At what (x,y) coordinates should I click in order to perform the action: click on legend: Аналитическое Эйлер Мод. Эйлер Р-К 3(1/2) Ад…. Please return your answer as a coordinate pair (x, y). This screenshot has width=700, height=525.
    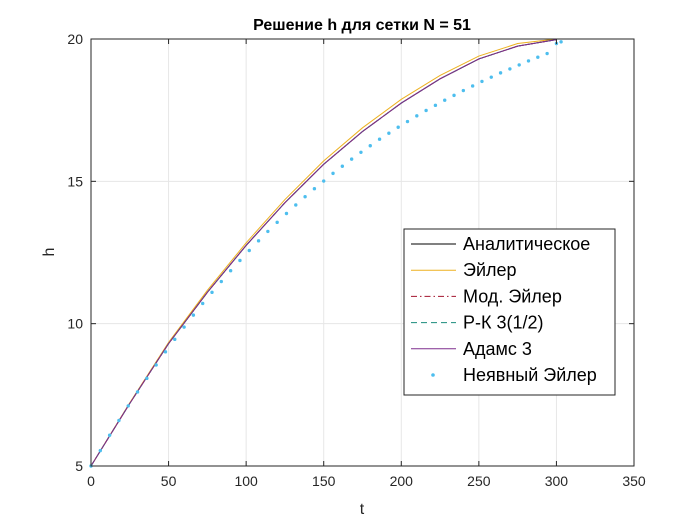
    Looking at the image, I should click on (509, 312).